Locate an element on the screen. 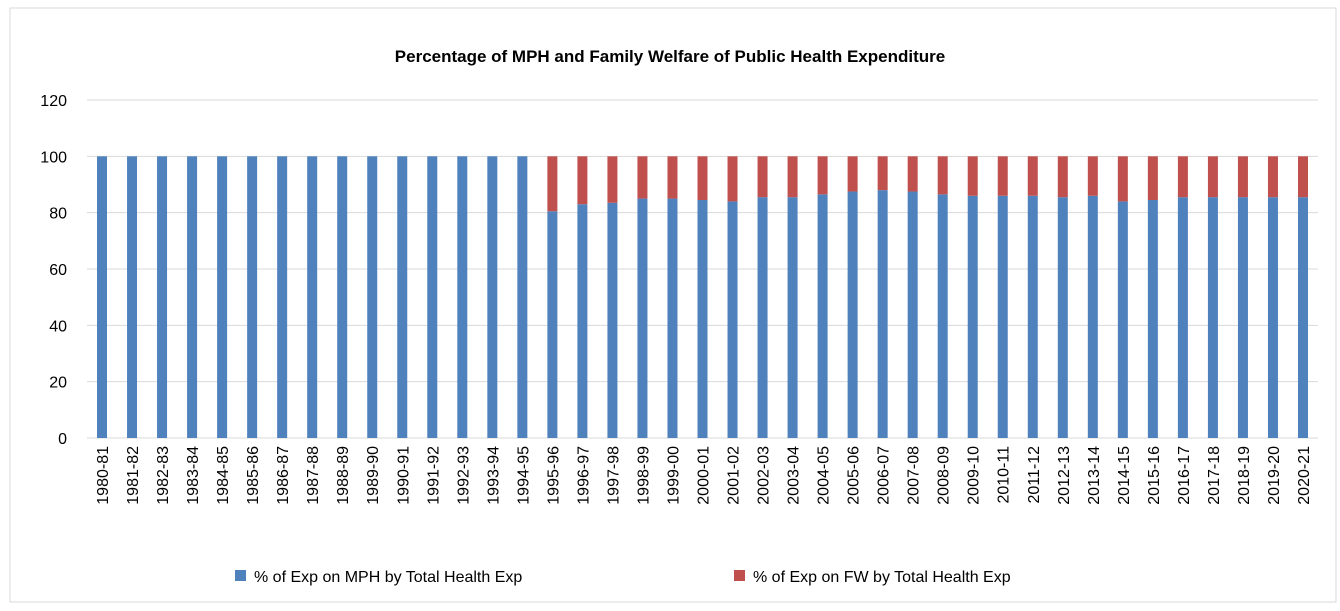 This screenshot has height=611, width=1340. y-tick-label: 60 is located at coordinates (58, 270).